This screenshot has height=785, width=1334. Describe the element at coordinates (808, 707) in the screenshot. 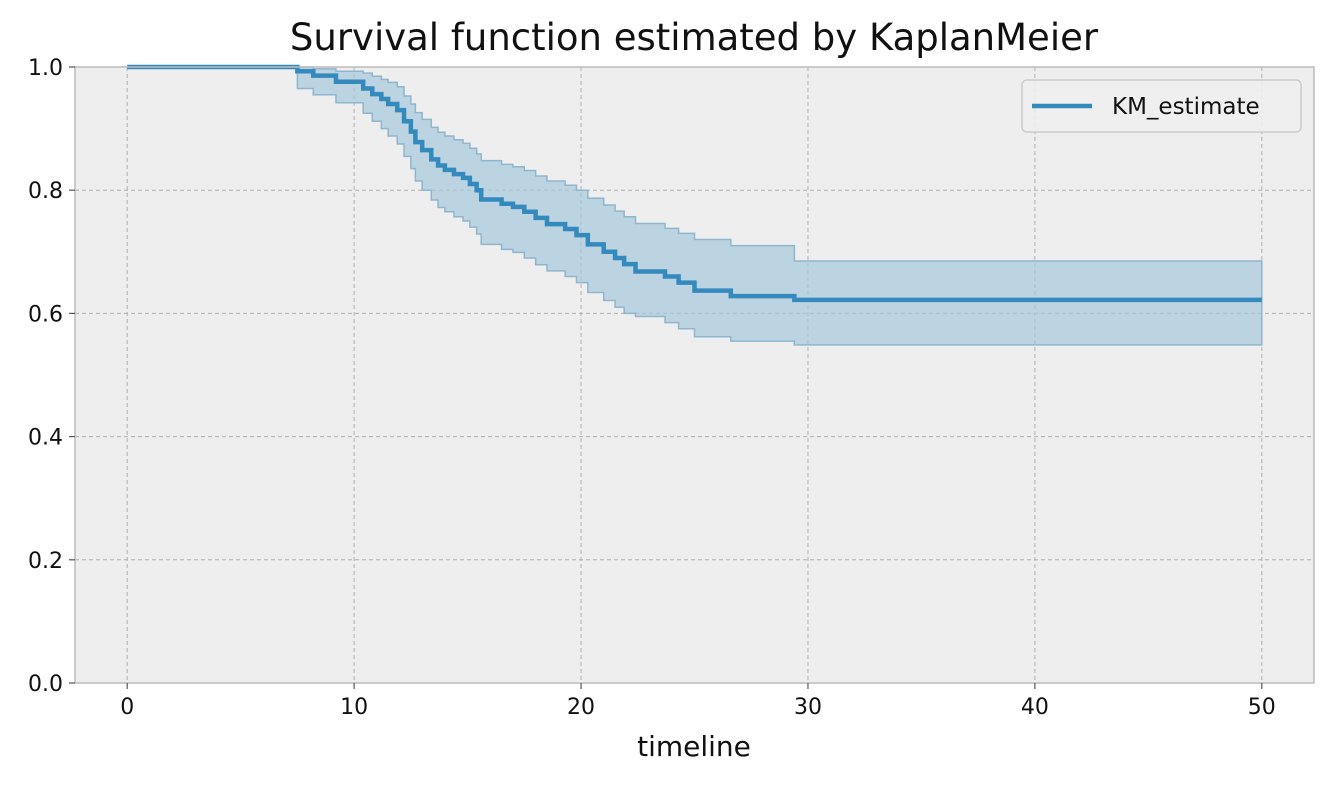

I see `x-tick-label: 30` at that location.